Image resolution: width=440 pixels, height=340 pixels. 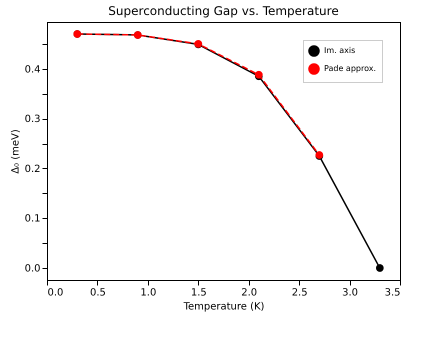 I want to click on x-tick-label: 0.5, so click(x=98, y=293).